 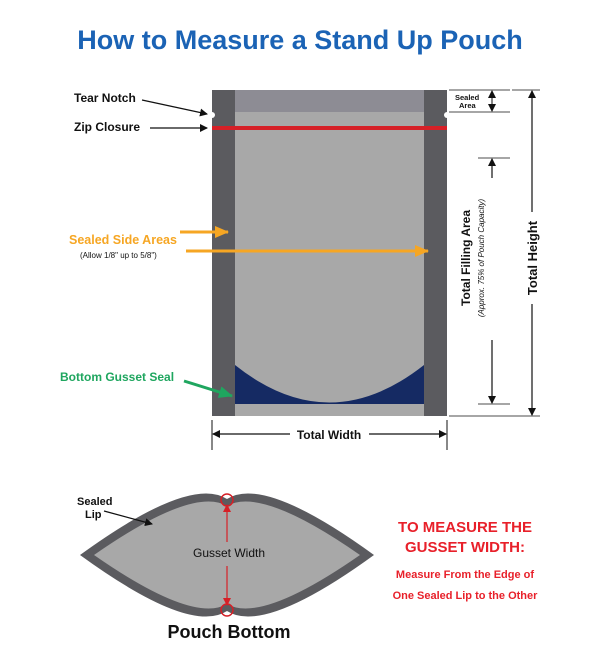 I want to click on filling-note: (Approx. 75% of Pouch Capacity), so click(x=481, y=258).